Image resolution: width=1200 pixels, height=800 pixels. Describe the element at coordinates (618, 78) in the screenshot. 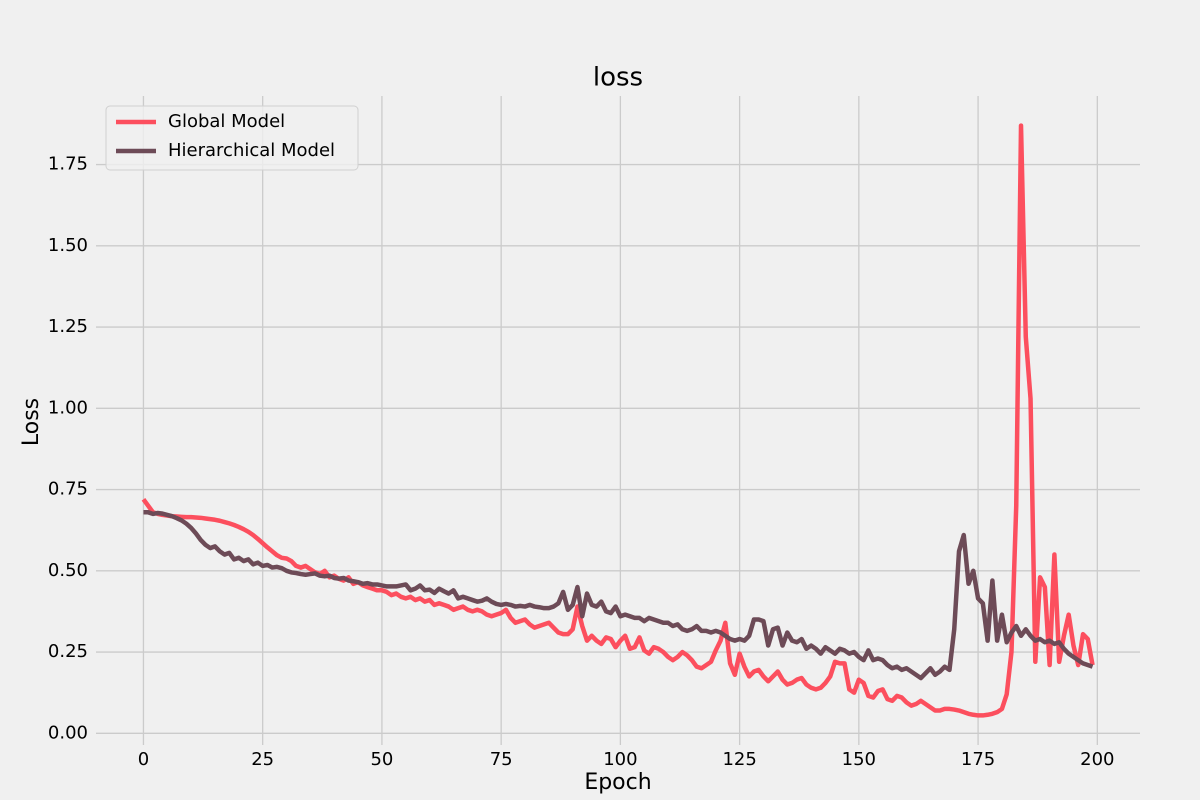

I see `chart-title: loss` at that location.